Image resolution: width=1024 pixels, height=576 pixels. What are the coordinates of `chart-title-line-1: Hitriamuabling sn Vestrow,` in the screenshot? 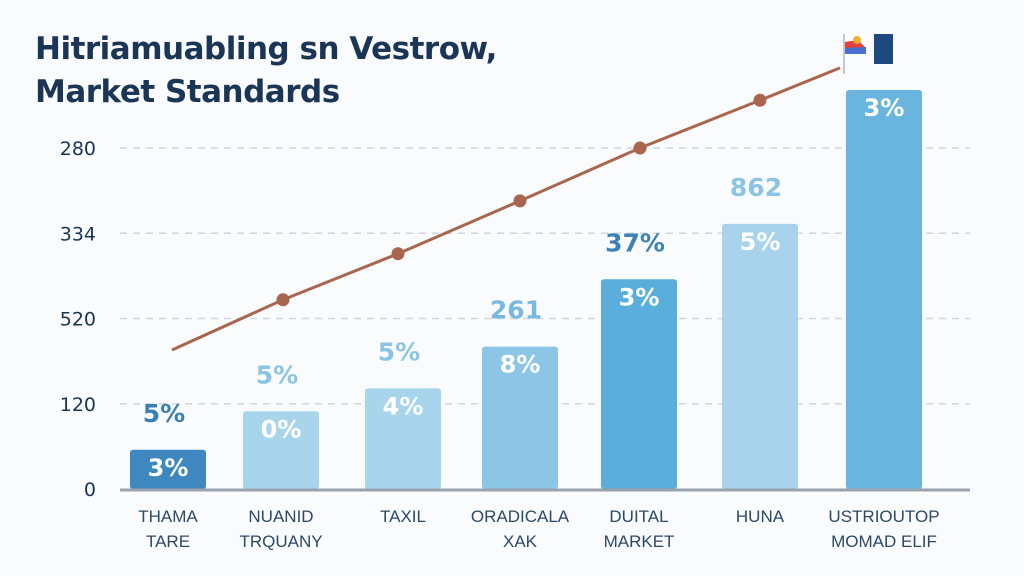 It's located at (266, 49).